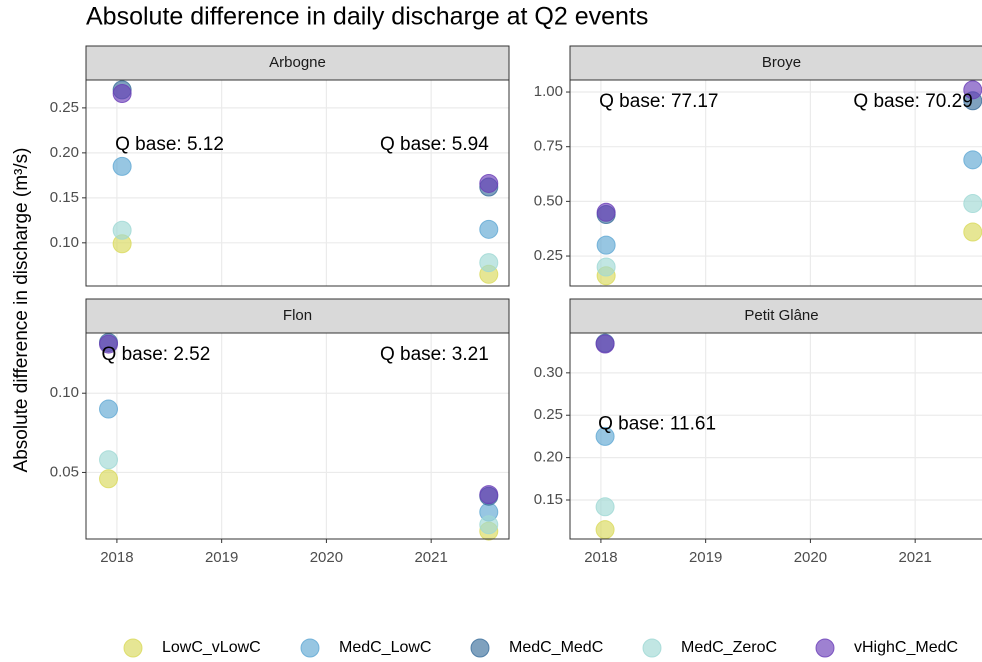 Image resolution: width=982 pixels, height=662 pixels. What do you see at coordinates (658, 101) in the screenshot?
I see `annotation: Q base: 77.17` at bounding box center [658, 101].